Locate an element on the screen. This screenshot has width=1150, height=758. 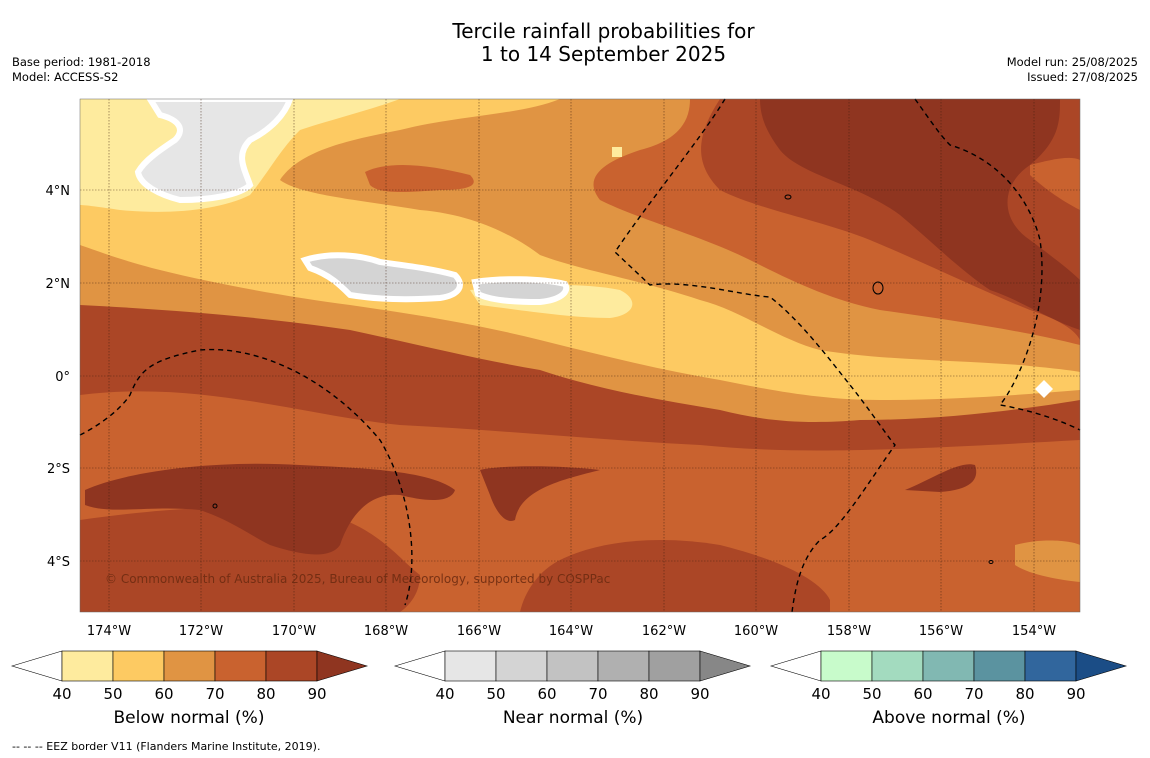
eez-border-east is located at coordinates (997, 264).